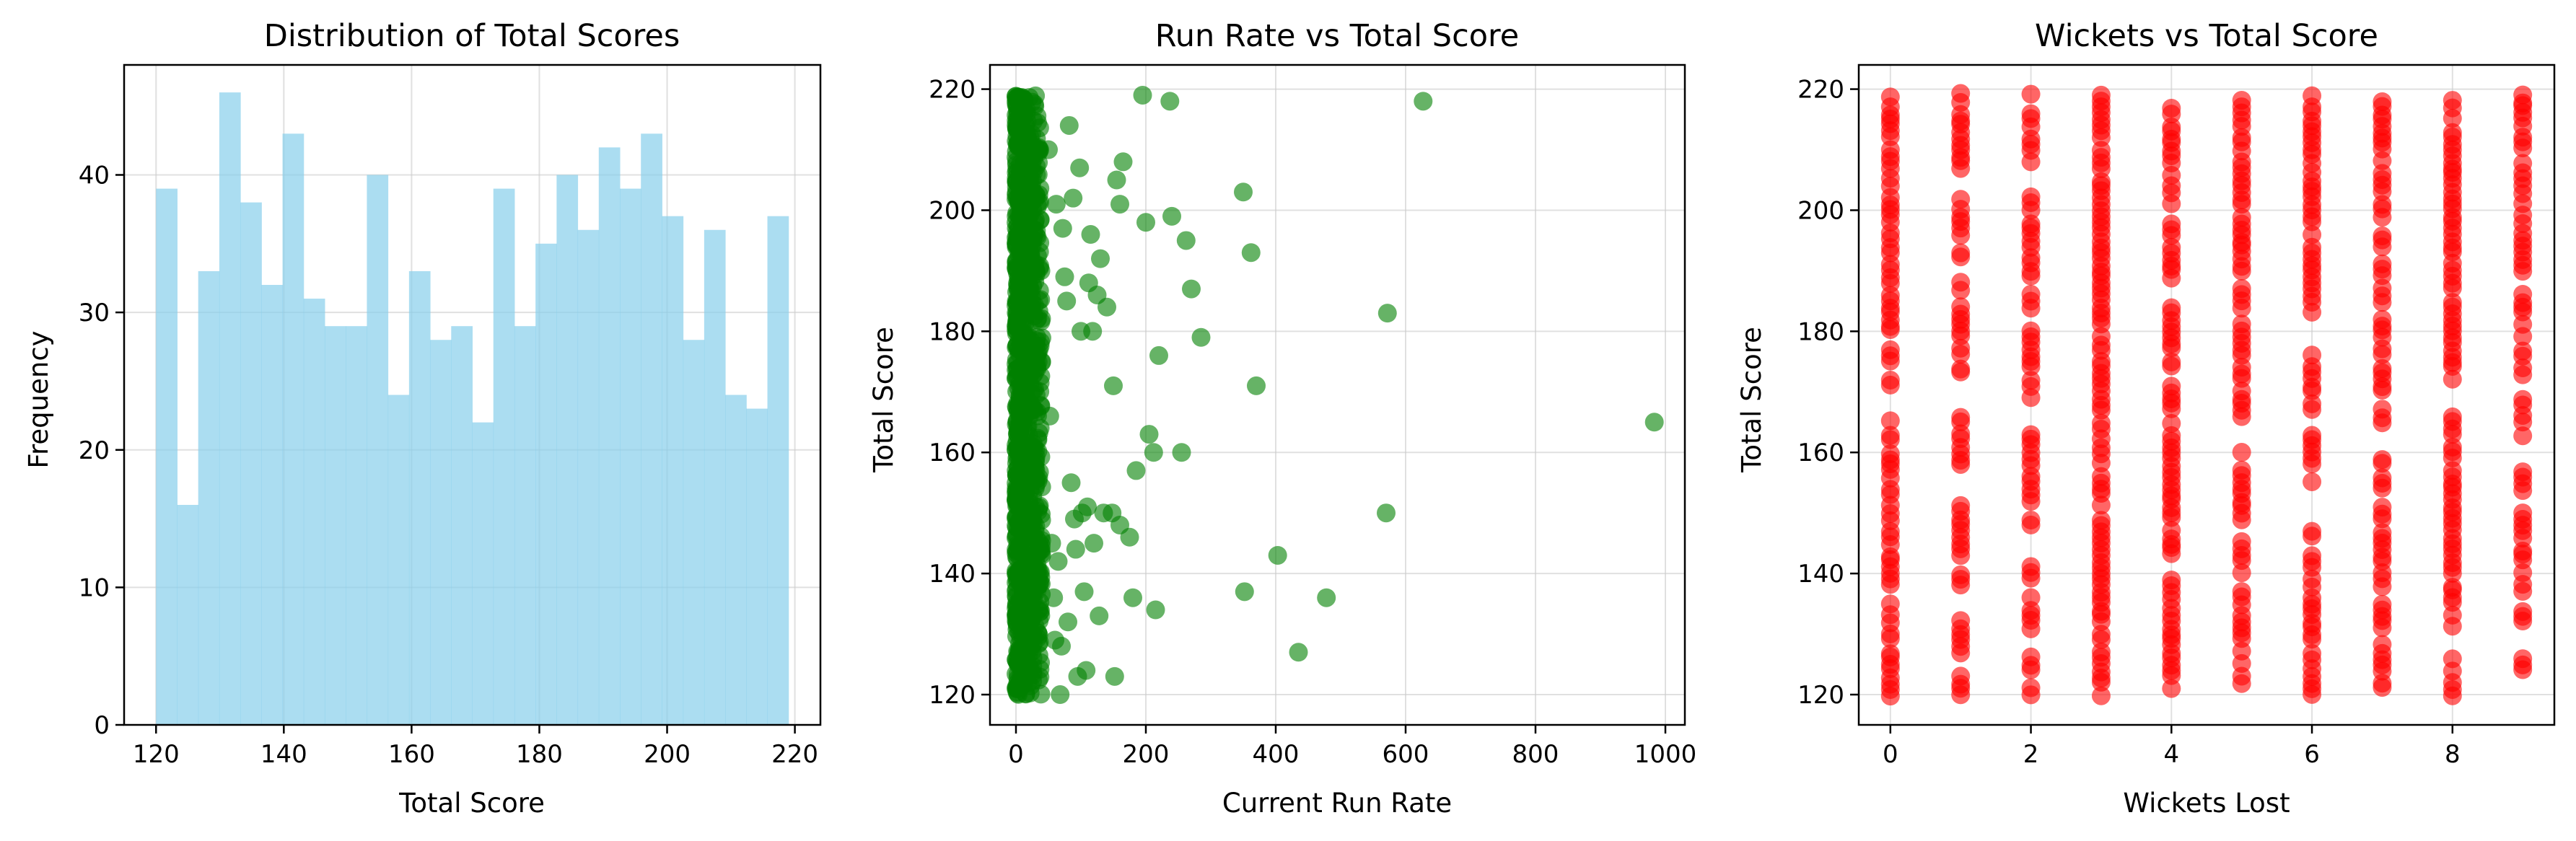 The width and height of the screenshot is (2576, 841). What do you see at coordinates (472, 36) in the screenshot?
I see `histogram-title: Distribution of Total Scores` at bounding box center [472, 36].